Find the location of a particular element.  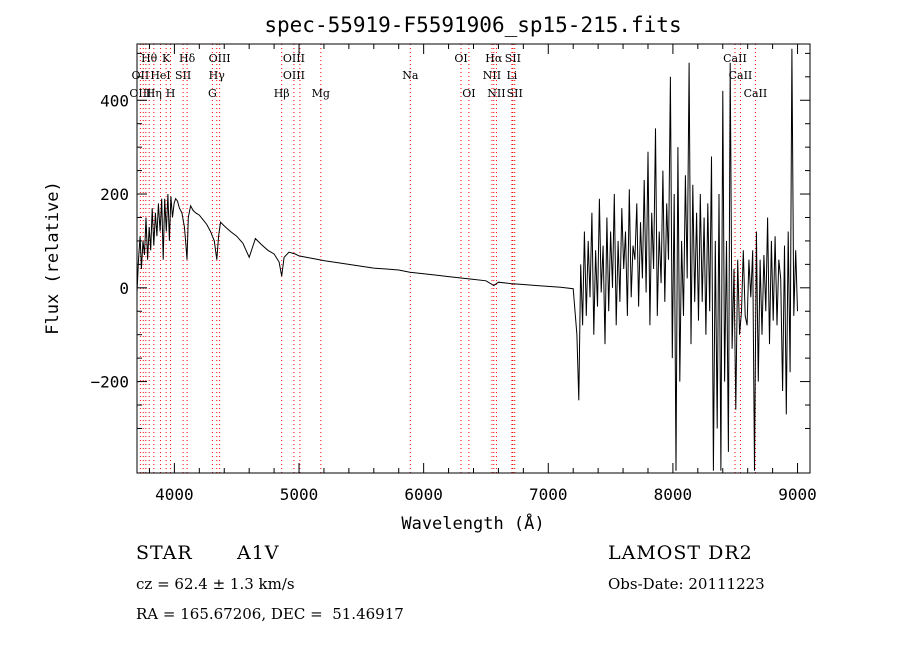

line-label-15: NII is located at coordinates (492, 75).